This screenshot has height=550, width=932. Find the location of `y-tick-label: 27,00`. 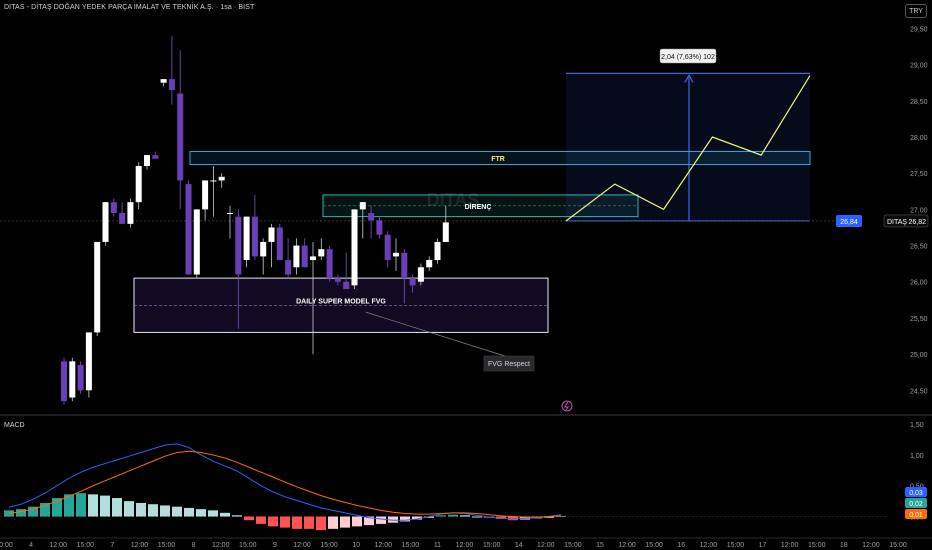

y-tick-label: 27,00 is located at coordinates (919, 210).